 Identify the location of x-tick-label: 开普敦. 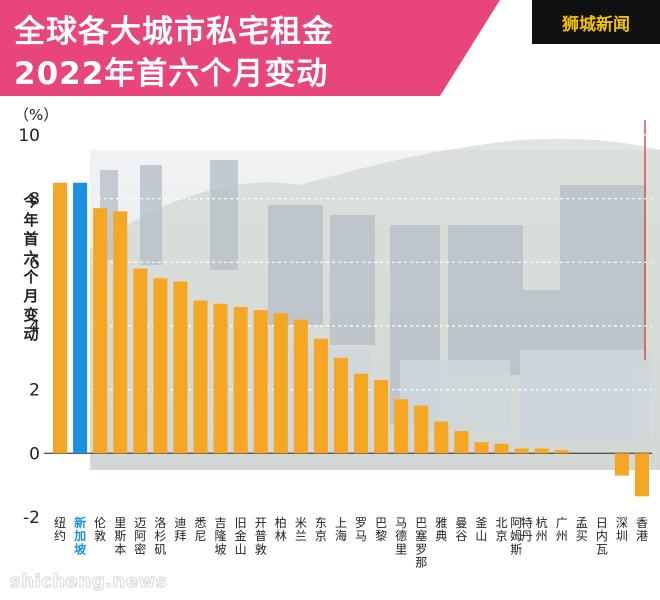
(261, 536).